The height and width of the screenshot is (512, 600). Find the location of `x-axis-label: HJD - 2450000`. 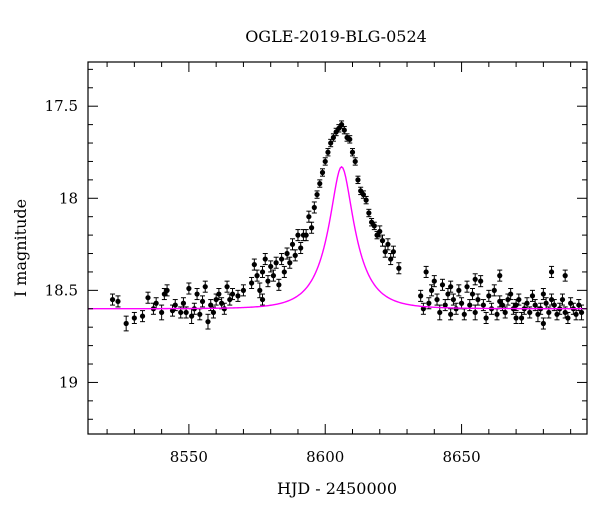

x-axis-label: HJD - 2450000 is located at coordinates (337, 488).